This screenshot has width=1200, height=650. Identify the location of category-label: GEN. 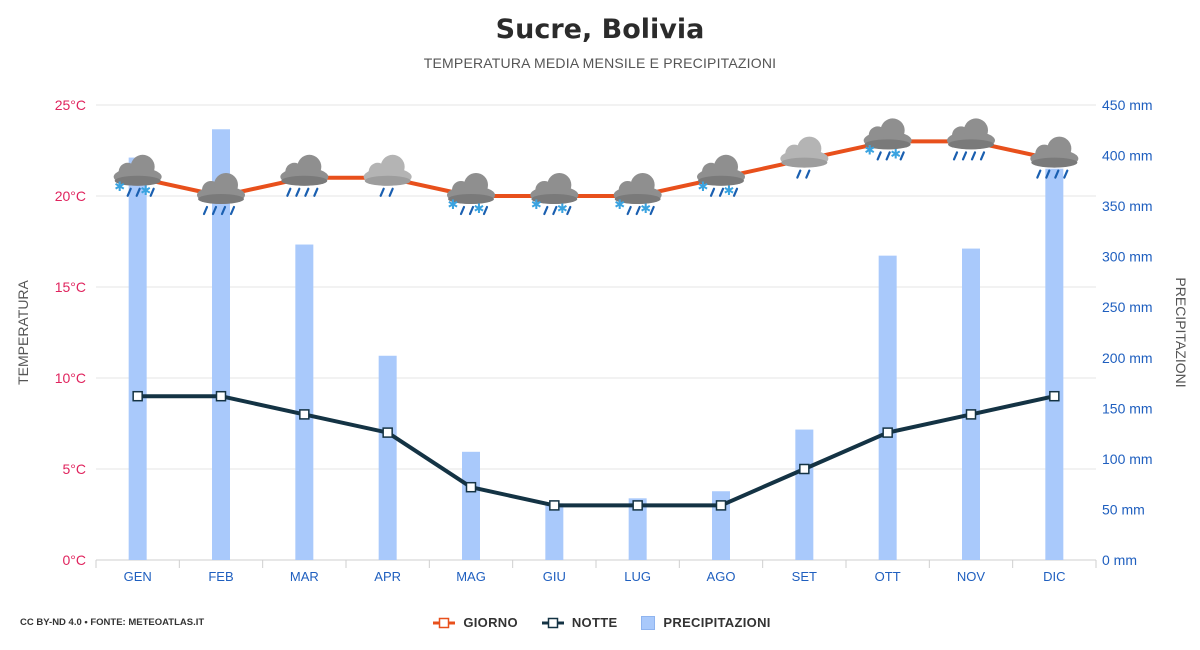
(138, 576).